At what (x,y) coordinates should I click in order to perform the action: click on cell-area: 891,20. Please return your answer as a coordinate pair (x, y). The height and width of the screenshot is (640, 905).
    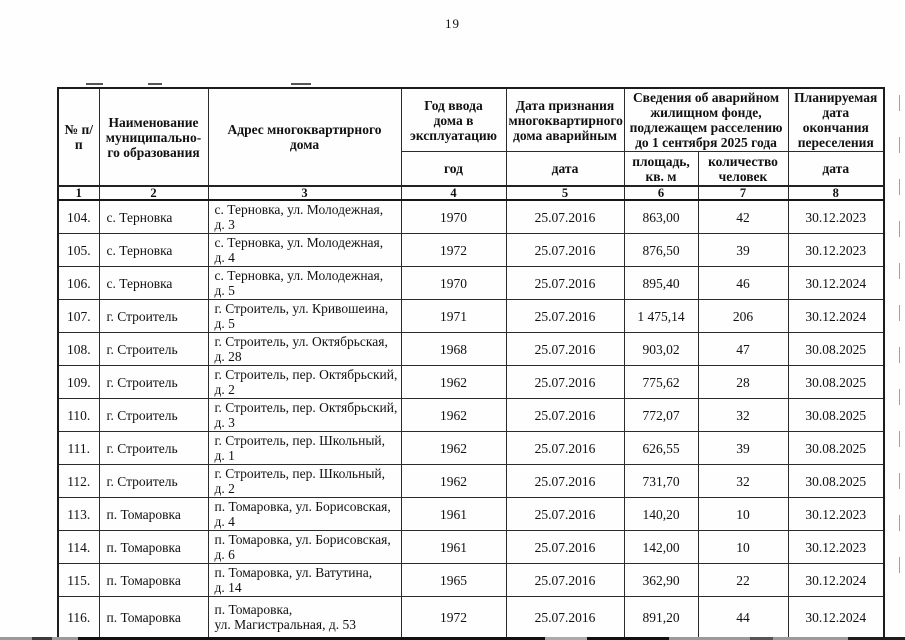
    Looking at the image, I should click on (661, 617).